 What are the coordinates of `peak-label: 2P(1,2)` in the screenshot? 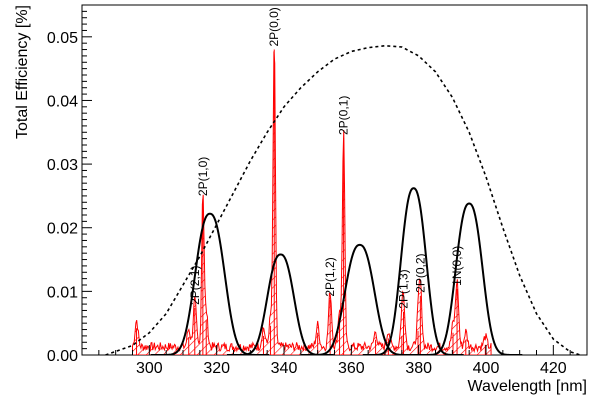 It's located at (330, 276).